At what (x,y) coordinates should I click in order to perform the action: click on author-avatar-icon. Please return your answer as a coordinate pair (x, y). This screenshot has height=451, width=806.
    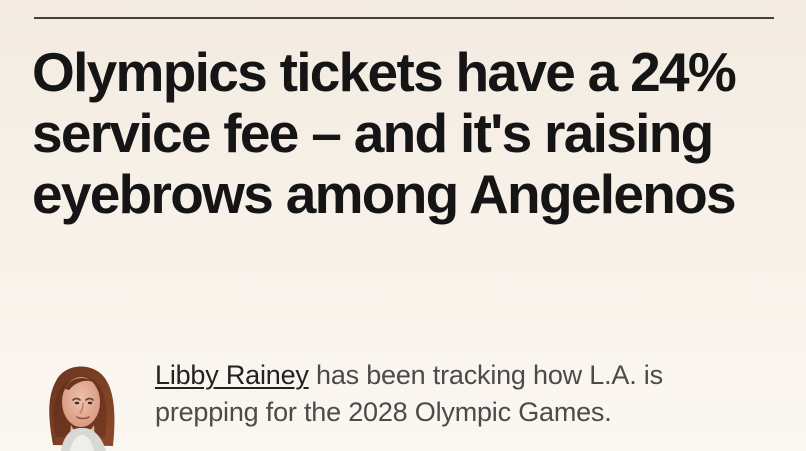
    Looking at the image, I should click on (82, 403).